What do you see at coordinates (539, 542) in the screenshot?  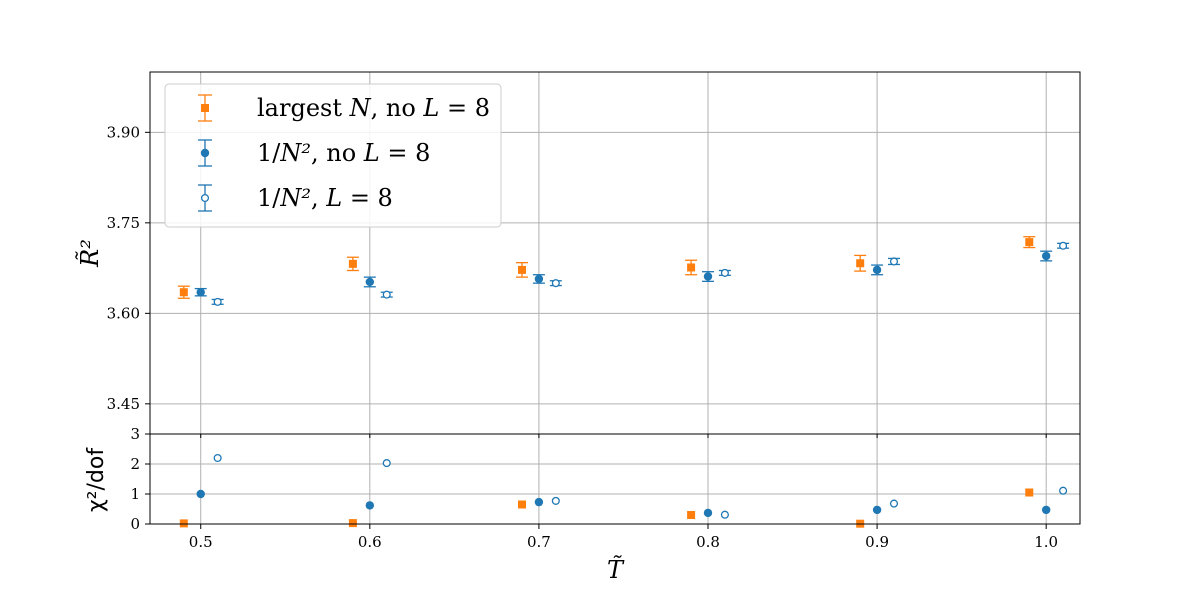 I see `x-tick-label: 0.7` at bounding box center [539, 542].